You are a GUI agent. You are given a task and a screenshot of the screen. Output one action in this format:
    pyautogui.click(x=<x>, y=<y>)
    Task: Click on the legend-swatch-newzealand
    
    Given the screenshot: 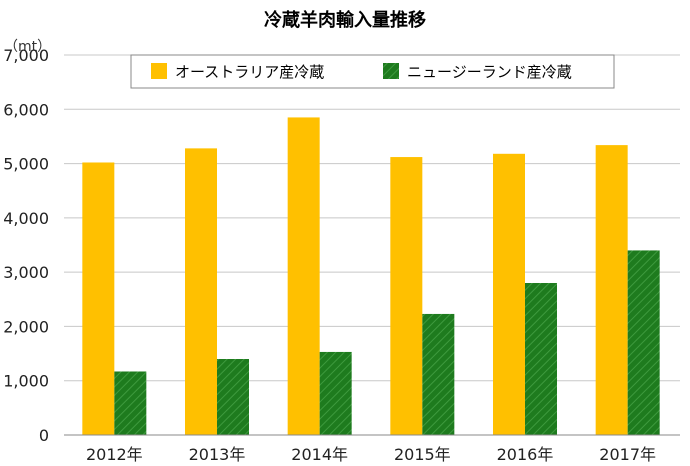 What is the action you would take?
    pyautogui.click(x=391, y=71)
    